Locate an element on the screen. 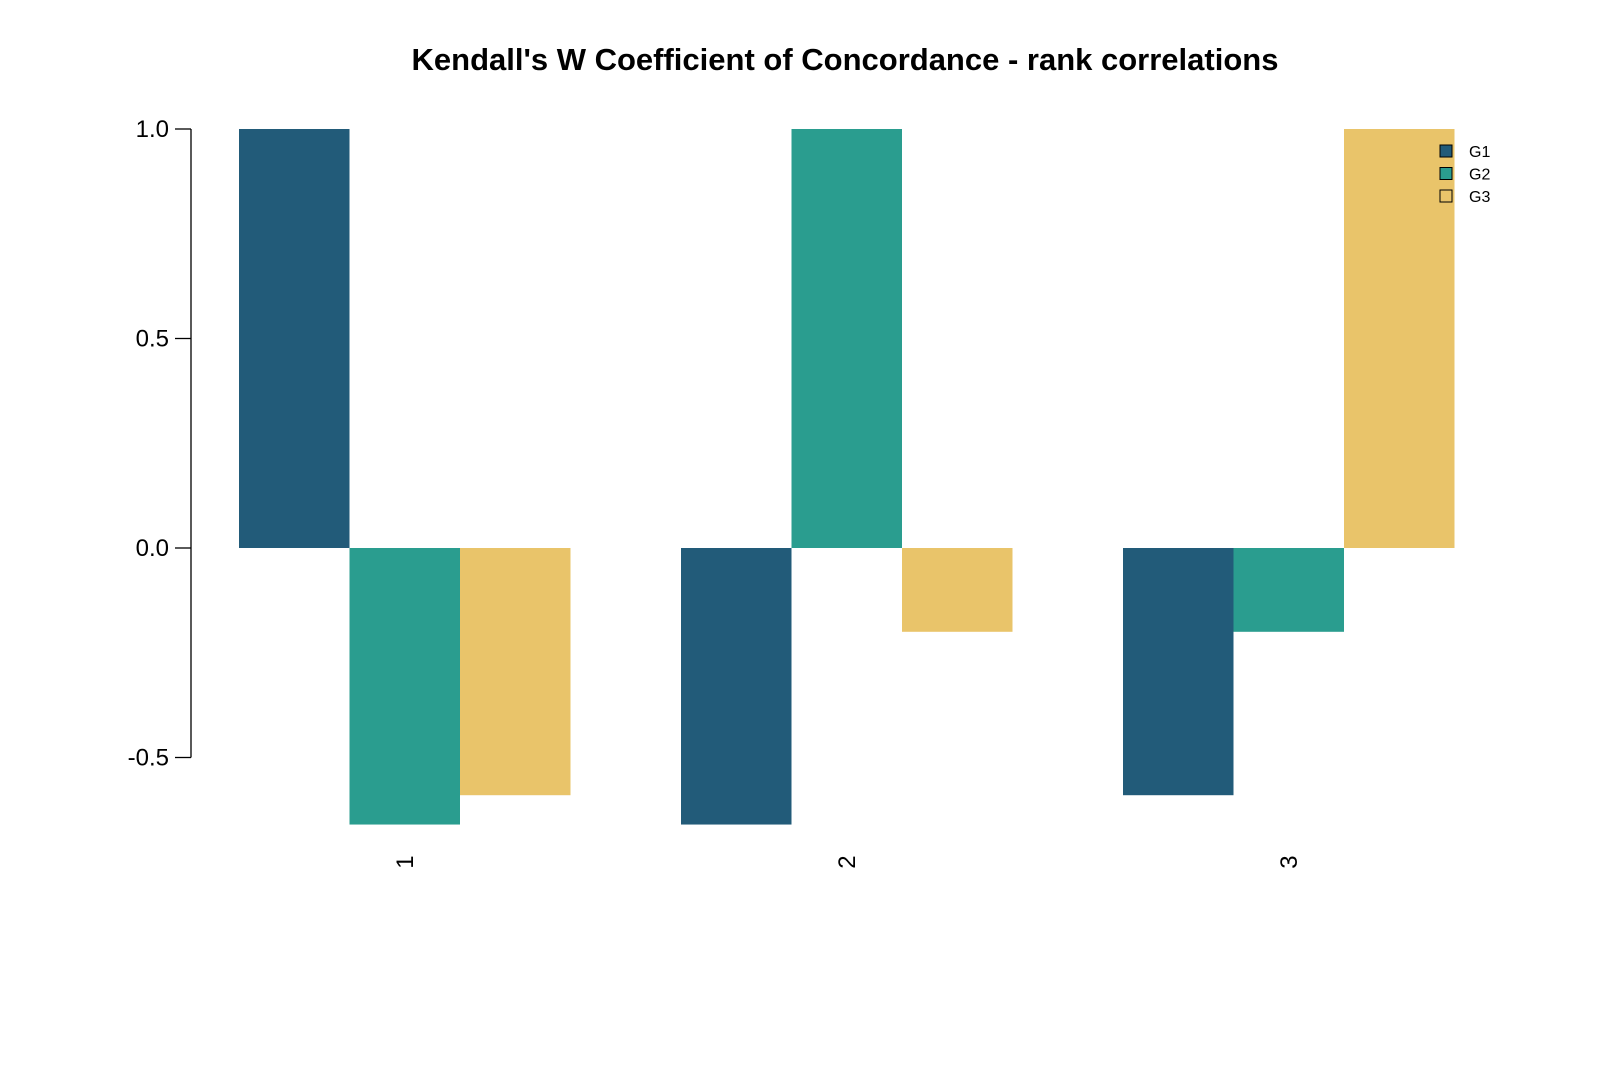 This screenshot has height=1067, width=1600. legend-label-g3: G3 is located at coordinates (1479, 197).